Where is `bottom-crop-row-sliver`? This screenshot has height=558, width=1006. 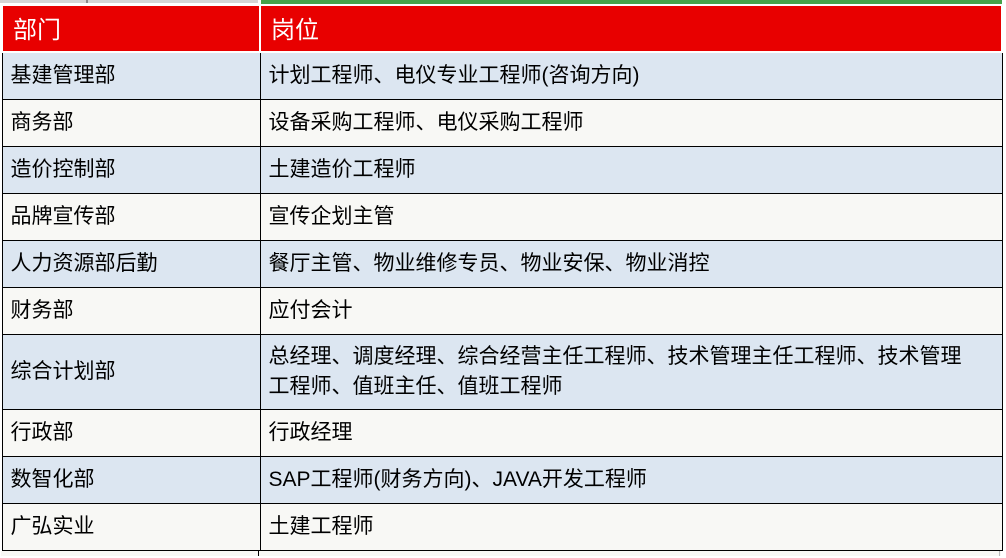
bottom-crop-row-sliver is located at coordinates (501, 553).